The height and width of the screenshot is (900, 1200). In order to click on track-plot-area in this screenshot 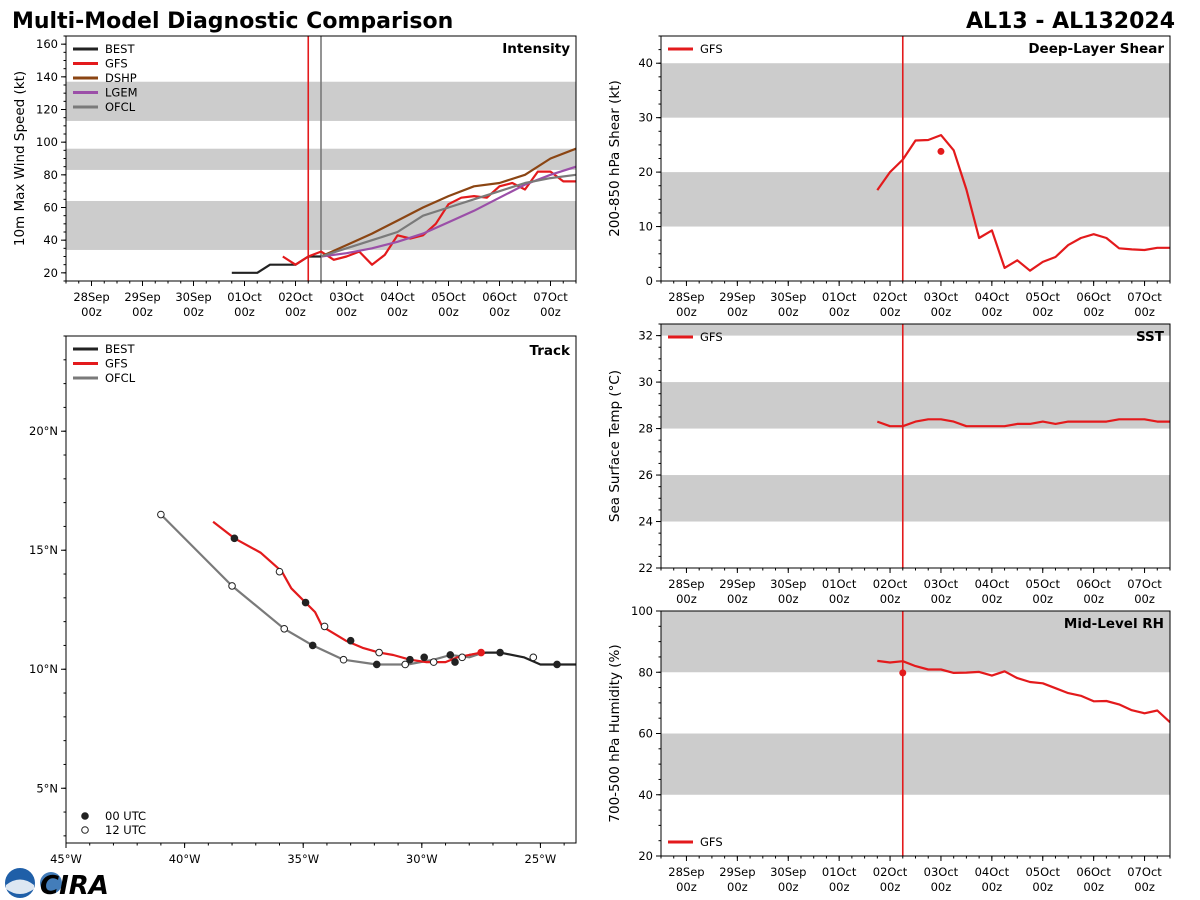, I will do `click(366, 589)`.